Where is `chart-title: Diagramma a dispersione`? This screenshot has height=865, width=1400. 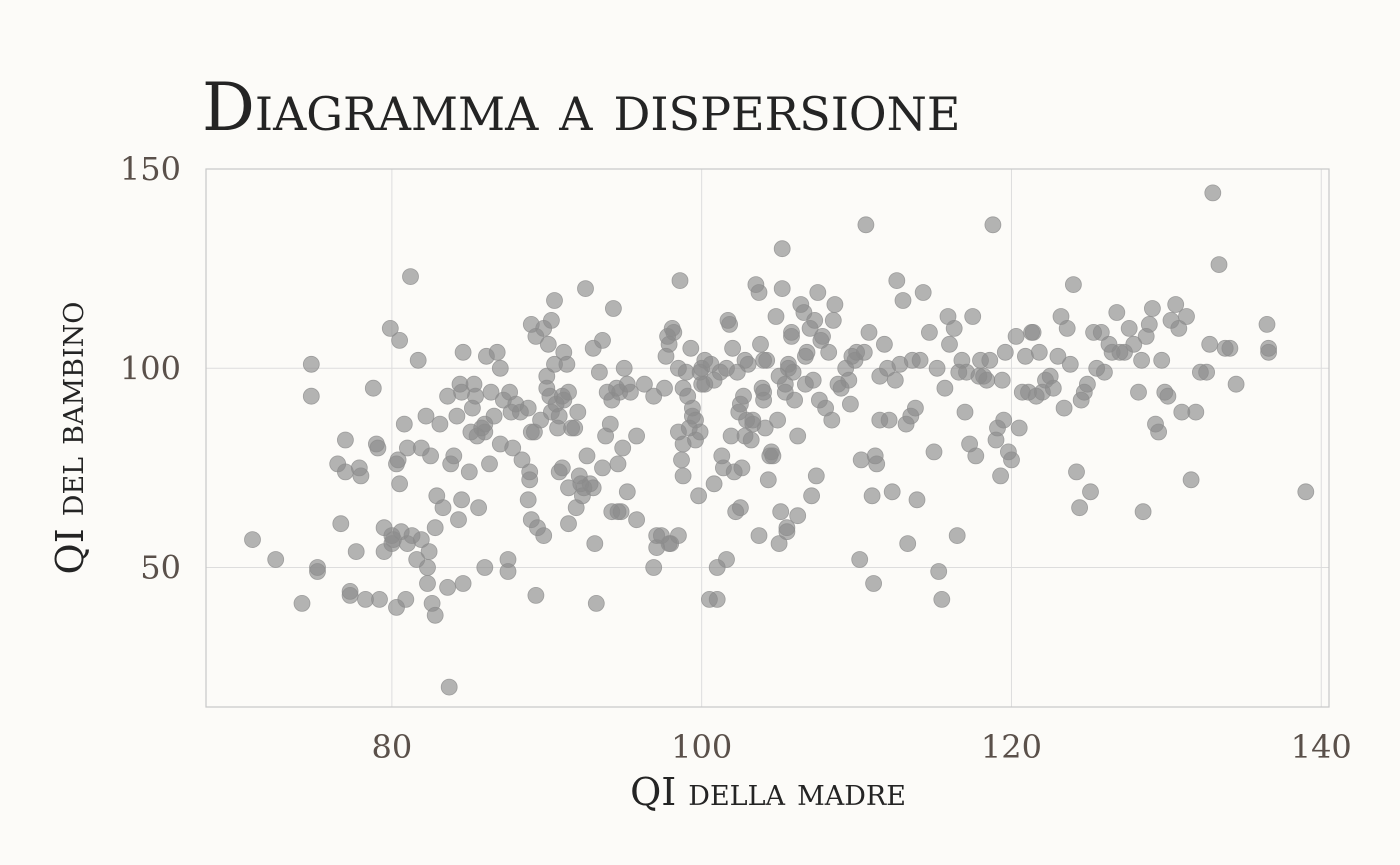
chart-title: Diagramma a dispersione is located at coordinates (581, 107).